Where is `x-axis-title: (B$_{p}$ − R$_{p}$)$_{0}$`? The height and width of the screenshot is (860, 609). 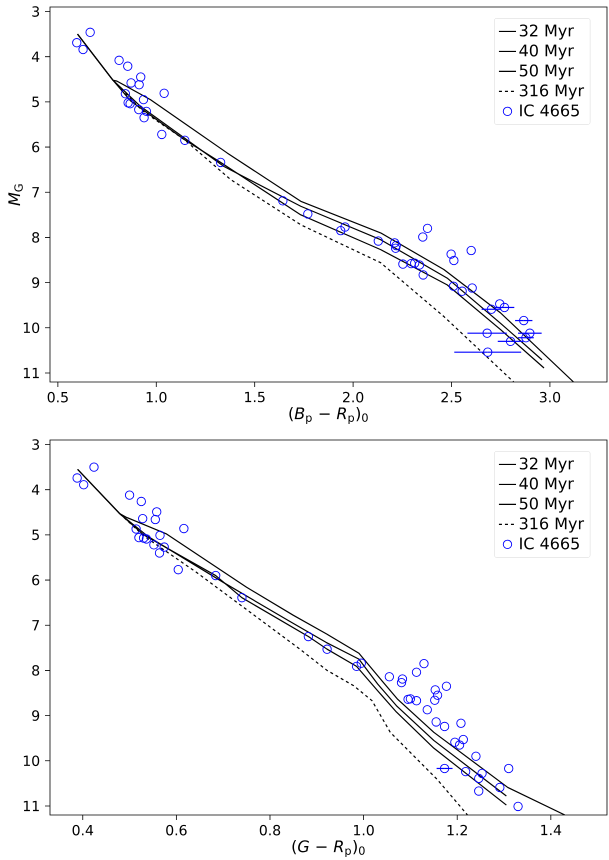 x-axis-title: (B$_{p}$ − R$_{p}$)$_{0}$ is located at coordinates (328, 415).